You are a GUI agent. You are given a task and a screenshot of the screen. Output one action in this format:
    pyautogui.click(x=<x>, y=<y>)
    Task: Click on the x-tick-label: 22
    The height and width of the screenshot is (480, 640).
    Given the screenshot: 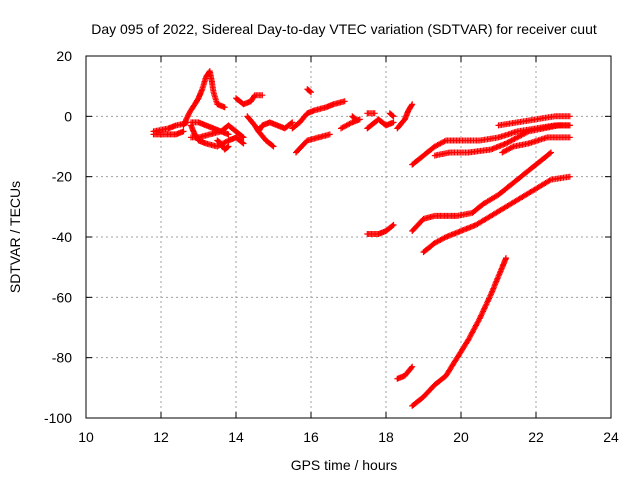 What is the action you would take?
    pyautogui.click(x=536, y=437)
    